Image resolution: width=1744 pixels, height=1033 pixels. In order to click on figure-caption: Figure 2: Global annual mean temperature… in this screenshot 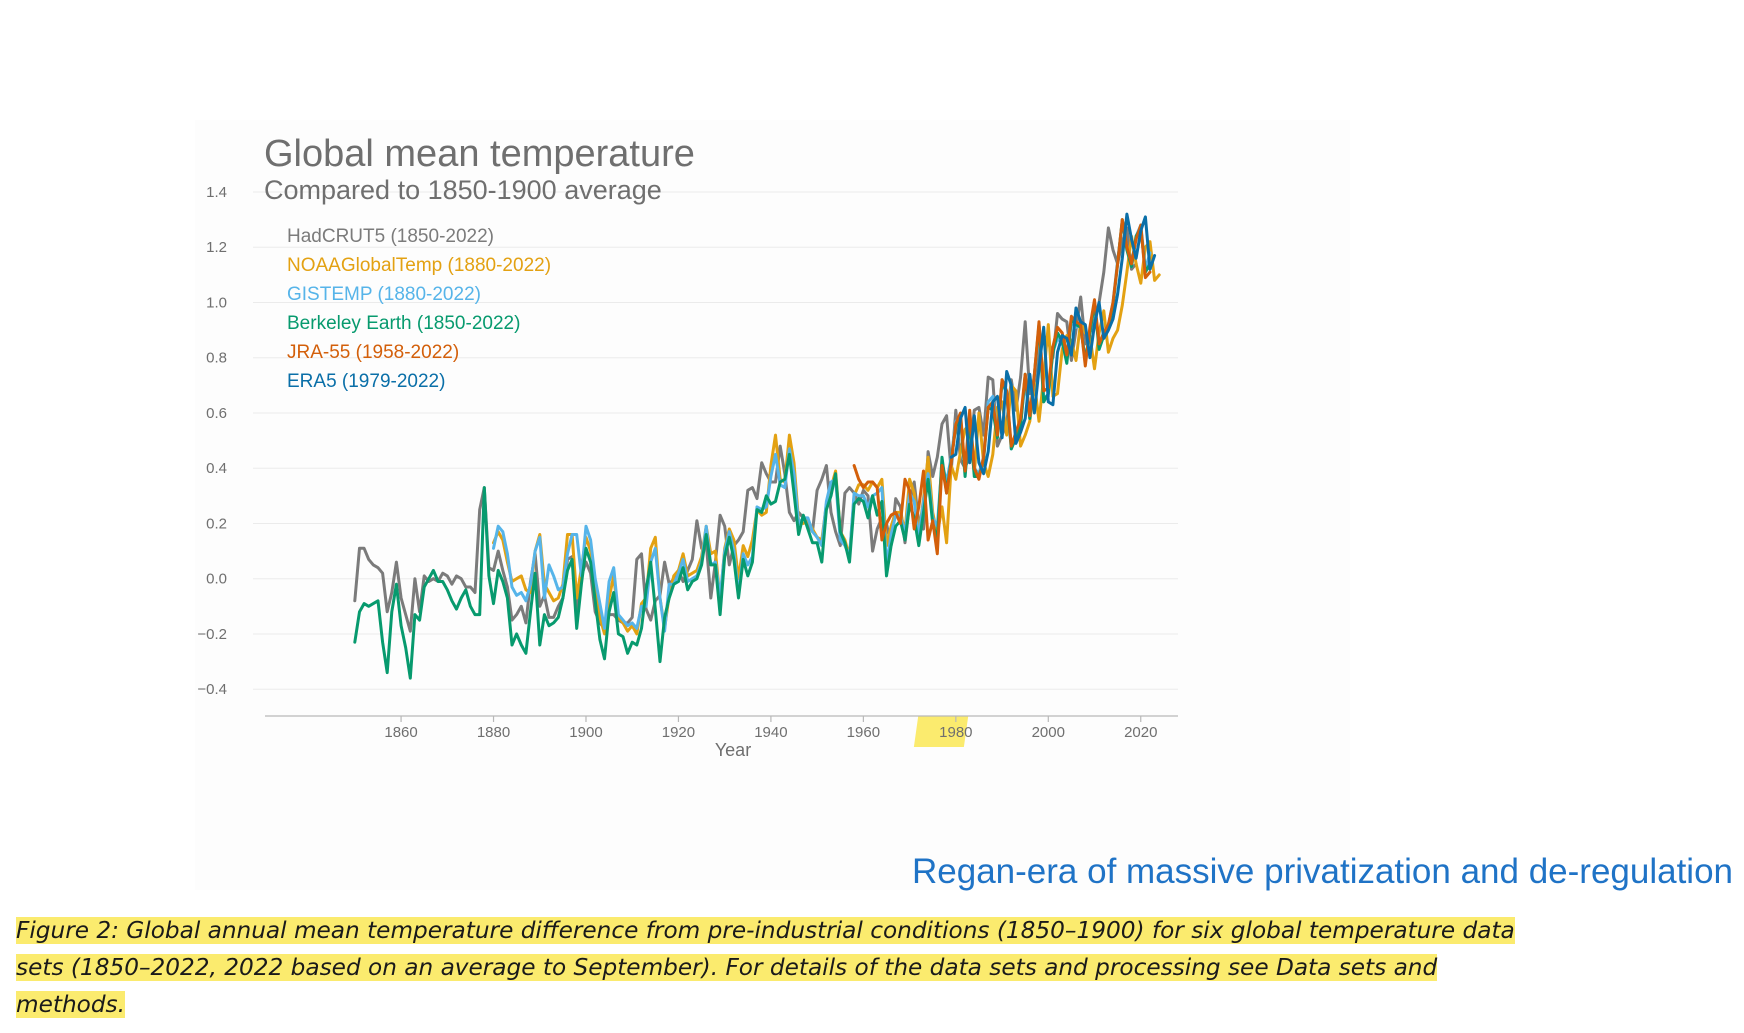, I will do `click(776, 967)`.